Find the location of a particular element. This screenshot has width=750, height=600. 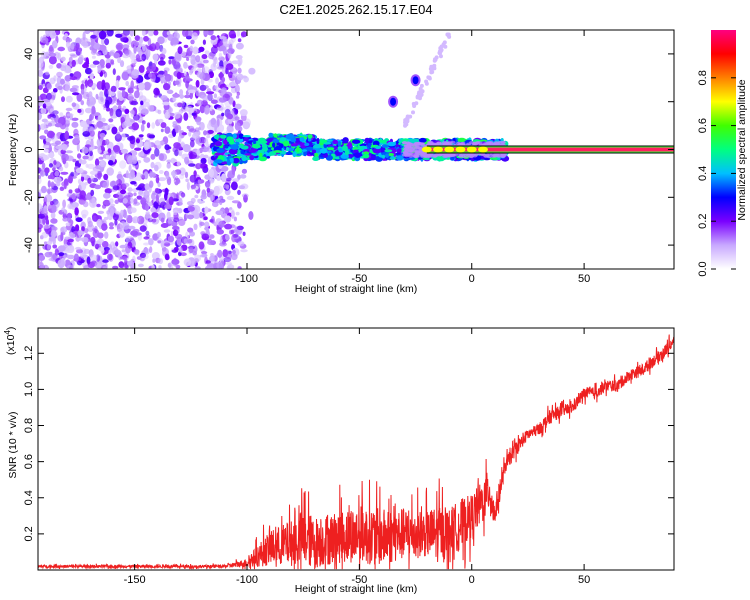

colorbar-label: Normalized spectral amplitude is located at coordinates (742, 149).